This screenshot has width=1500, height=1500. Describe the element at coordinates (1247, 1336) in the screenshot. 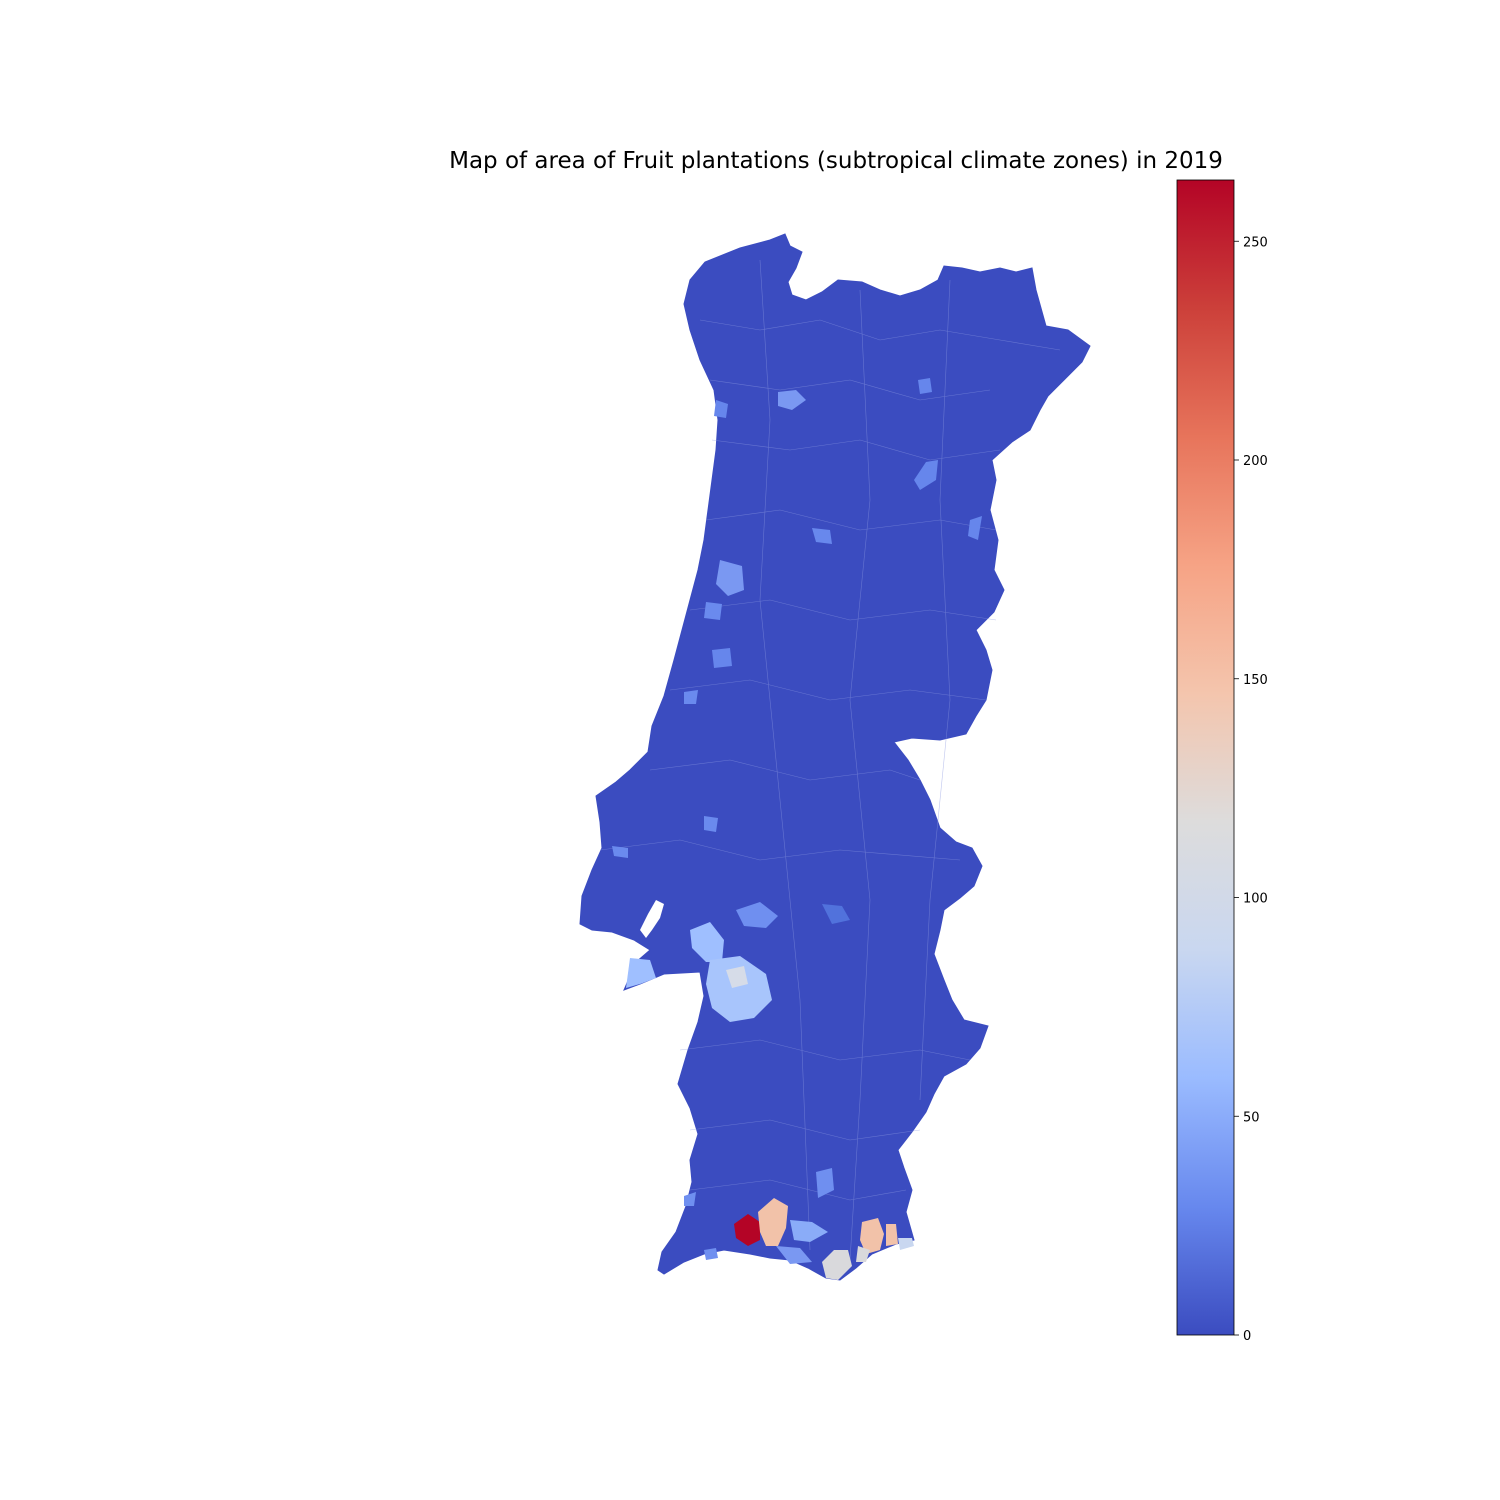

I see `colorbar-tick-label: 0` at that location.